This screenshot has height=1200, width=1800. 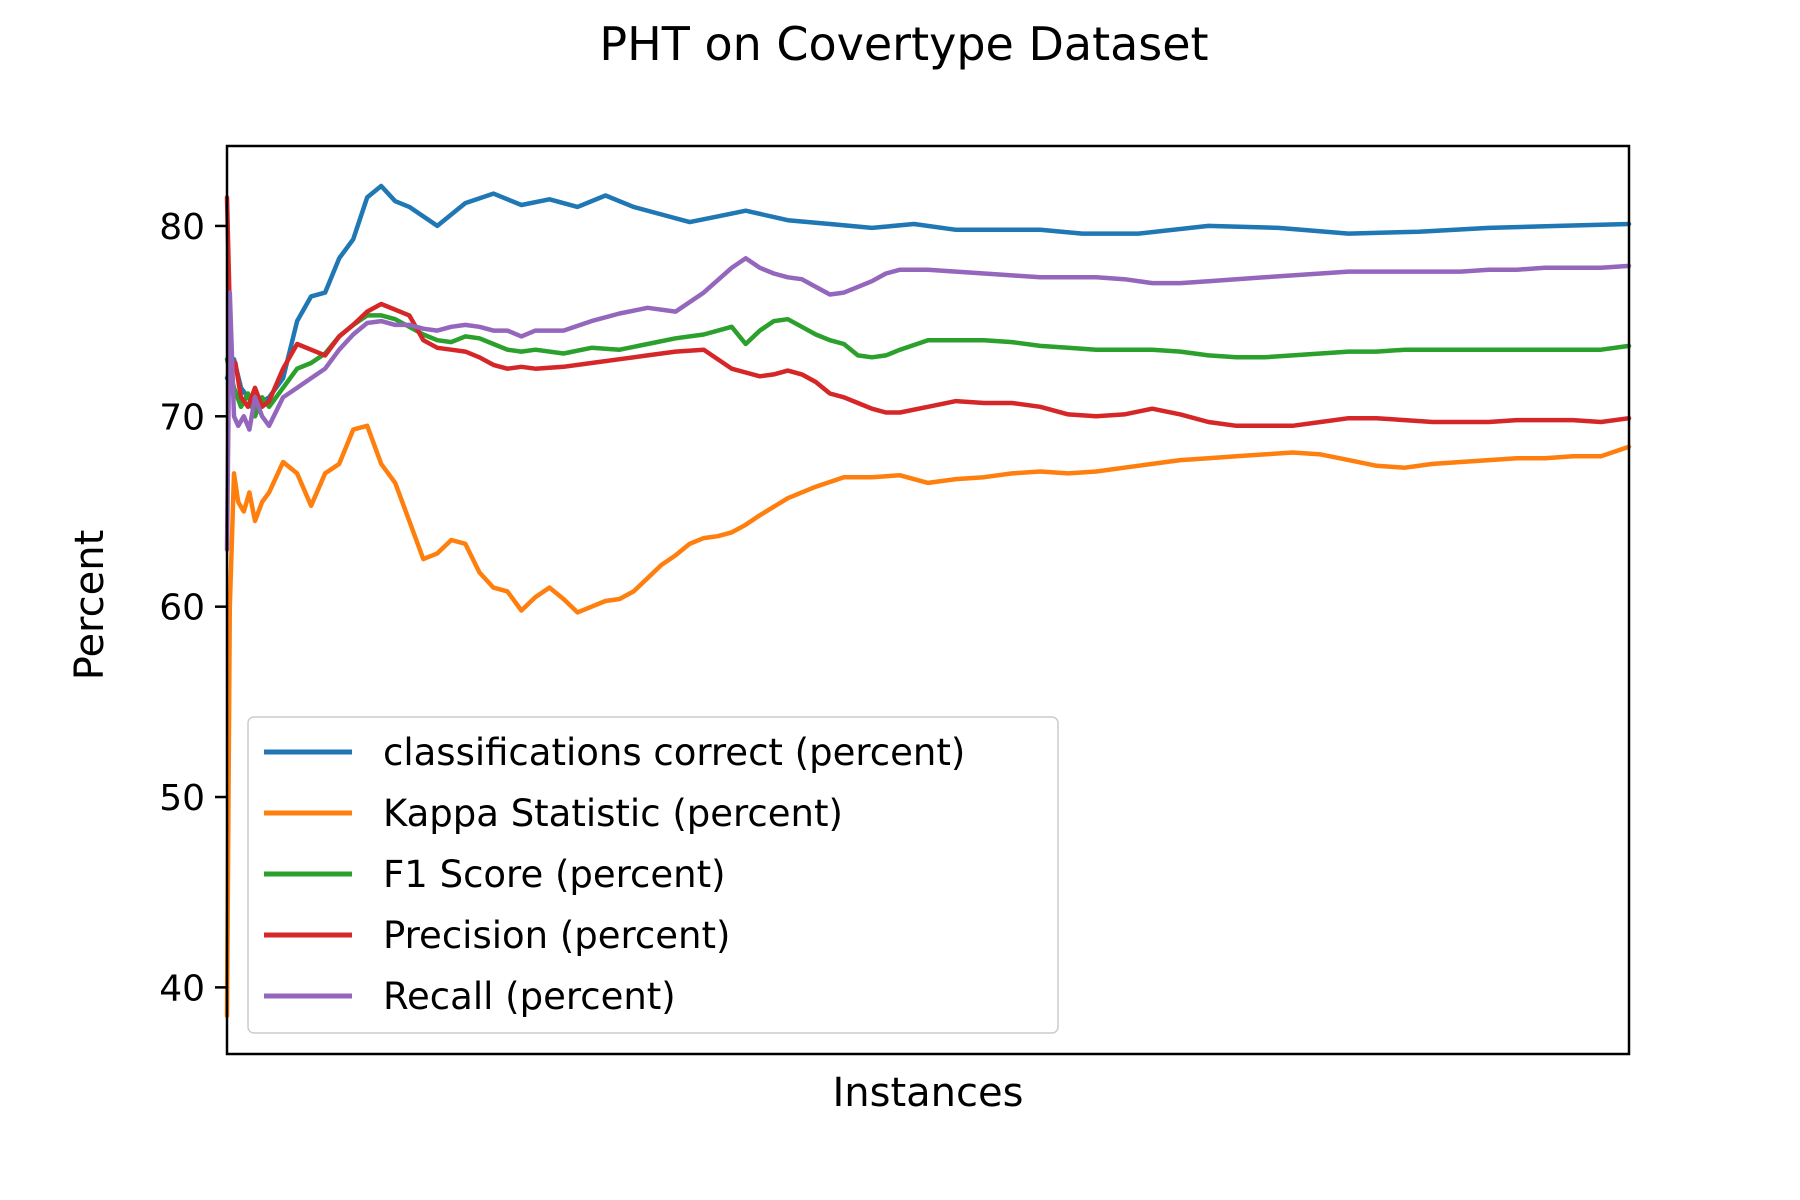 I want to click on legend-box, so click(x=653, y=875).